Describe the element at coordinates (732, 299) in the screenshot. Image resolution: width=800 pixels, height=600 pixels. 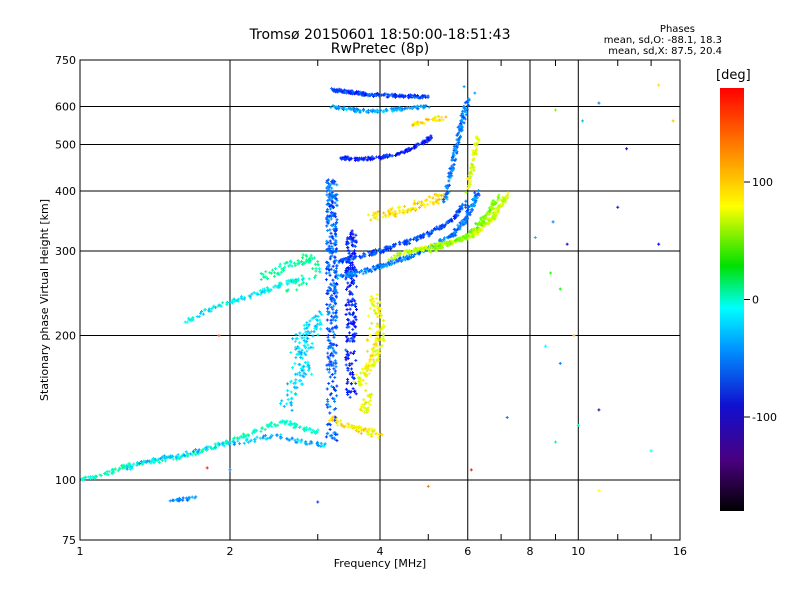
I see `colorbar` at that location.